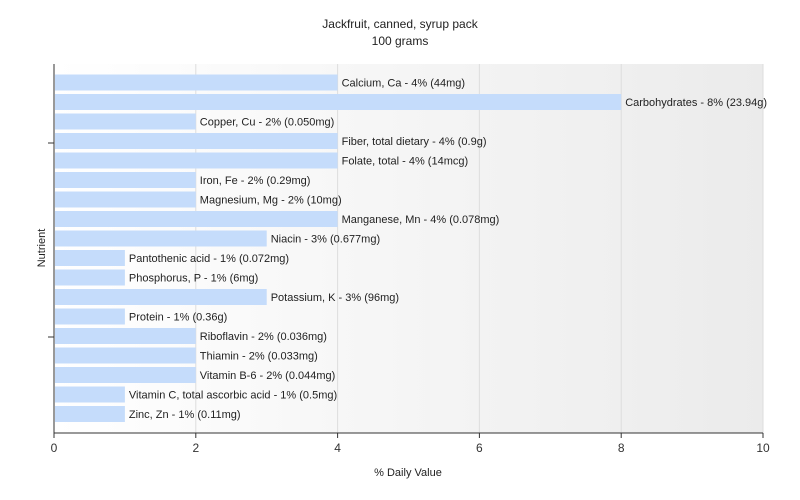  I want to click on bar-label: Pantothenic acid - 1% (0.072mg), so click(209, 259).